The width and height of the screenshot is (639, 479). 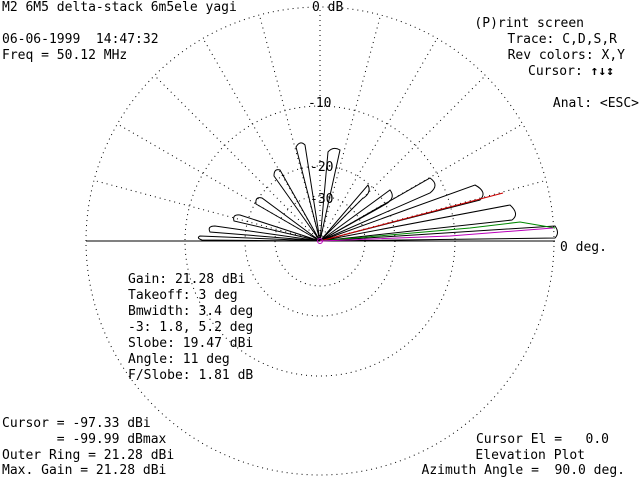 I want to click on spoke-60-deg, so click(x=378, y=140).